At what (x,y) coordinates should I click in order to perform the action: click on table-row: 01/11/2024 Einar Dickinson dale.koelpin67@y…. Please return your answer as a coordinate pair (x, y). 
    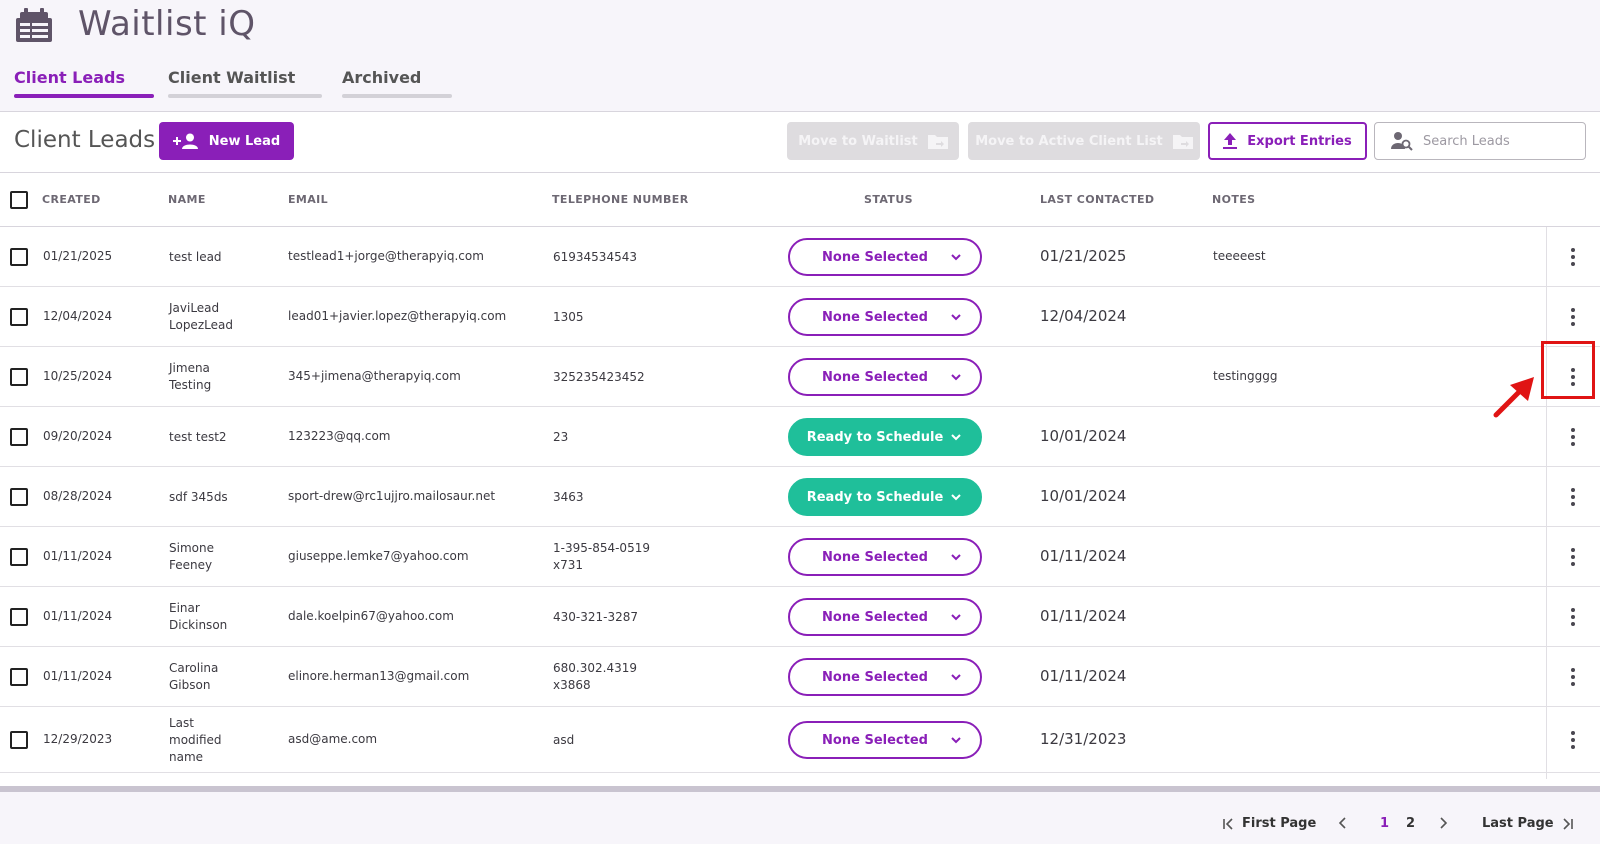
    Looking at the image, I should click on (800, 617).